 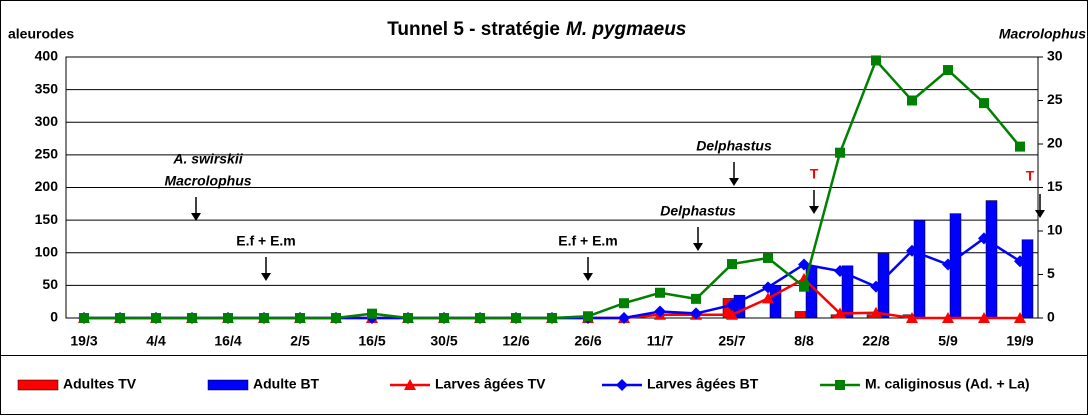 What do you see at coordinates (734, 146) in the screenshot?
I see `annotation: Delphastus` at bounding box center [734, 146].